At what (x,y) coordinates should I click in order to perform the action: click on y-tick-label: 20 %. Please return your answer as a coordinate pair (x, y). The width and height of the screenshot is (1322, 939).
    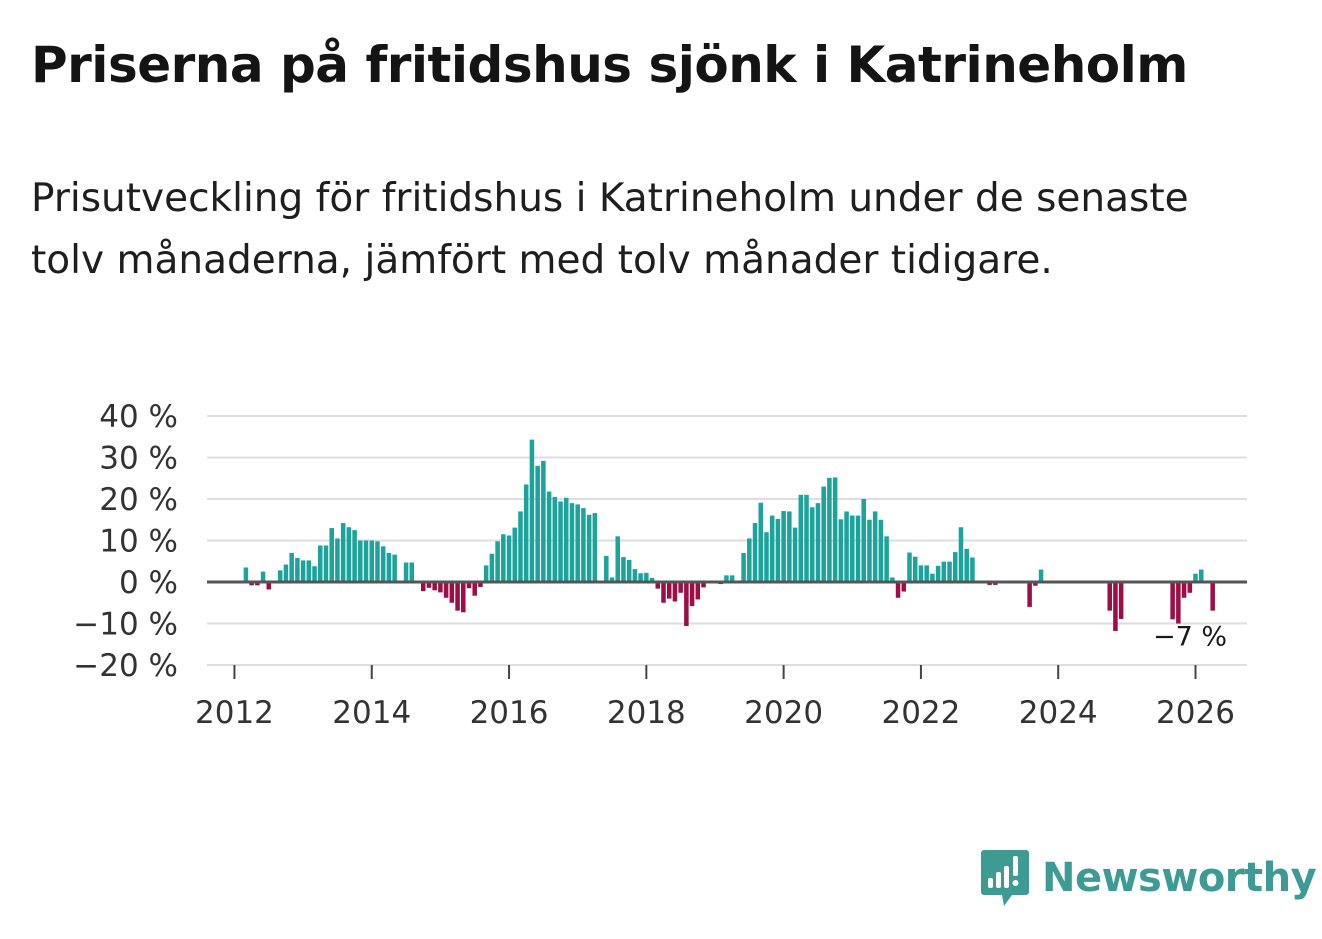
    Looking at the image, I should click on (138, 500).